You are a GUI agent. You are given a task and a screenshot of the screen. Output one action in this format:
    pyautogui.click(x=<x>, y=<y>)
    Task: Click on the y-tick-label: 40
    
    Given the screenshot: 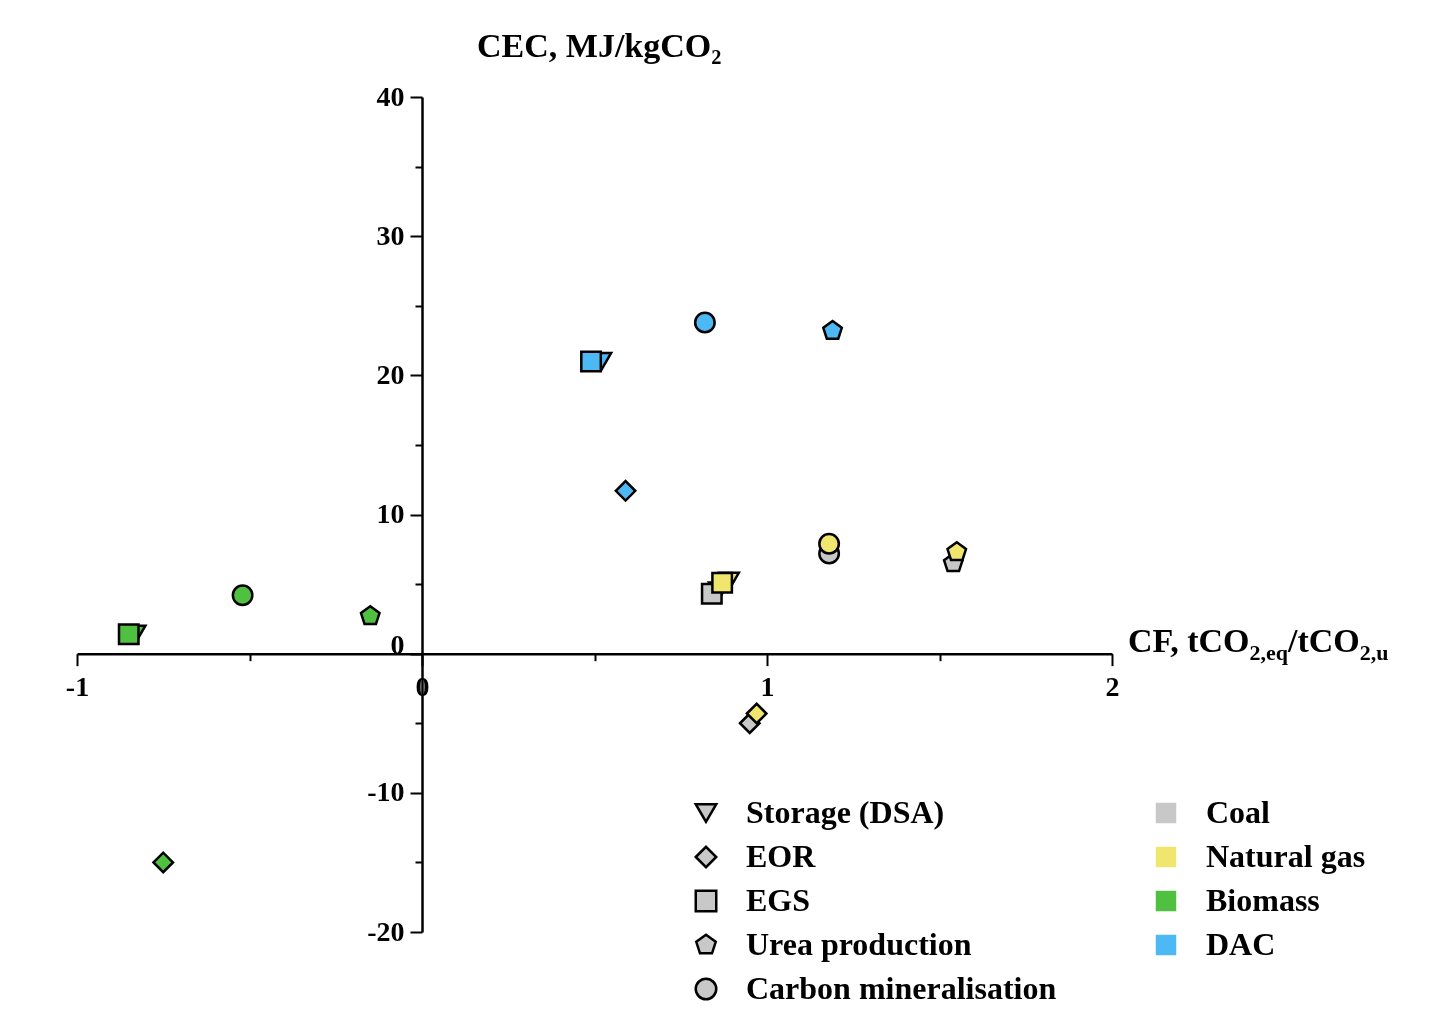 What is the action you would take?
    pyautogui.click(x=390, y=96)
    